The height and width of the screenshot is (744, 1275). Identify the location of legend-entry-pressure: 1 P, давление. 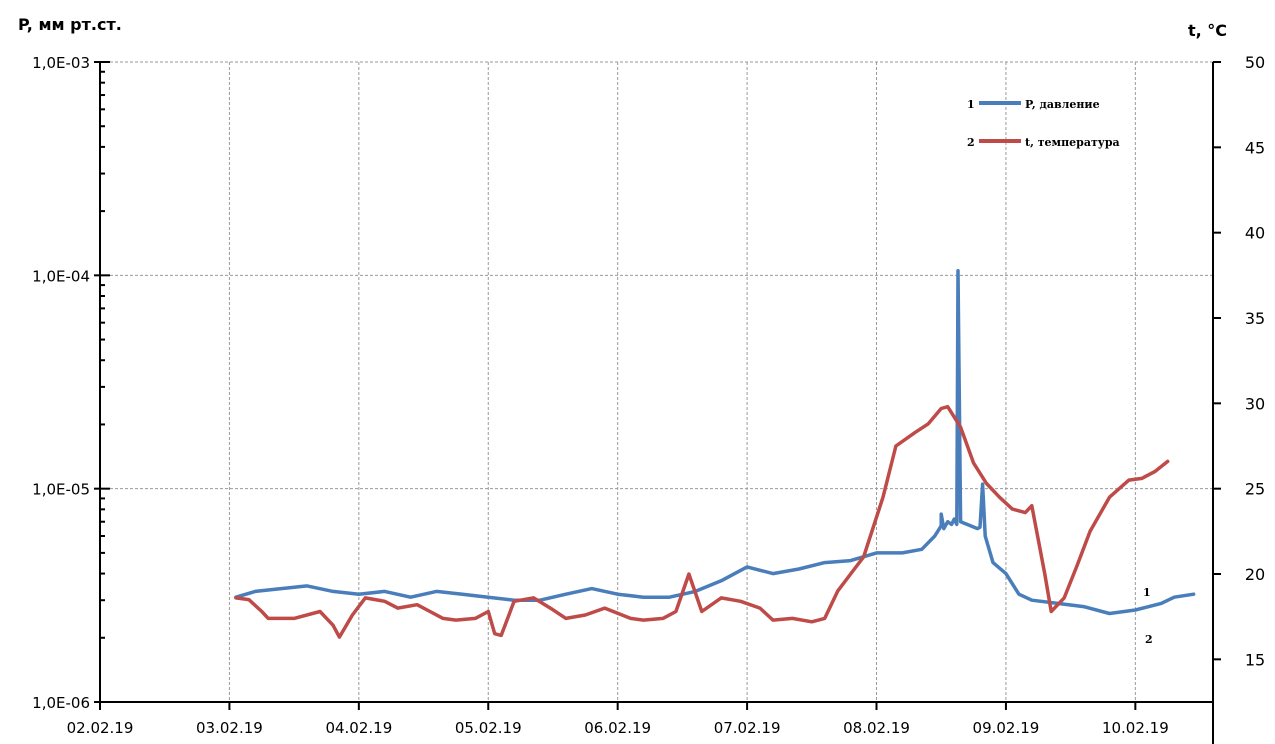
(1033, 104).